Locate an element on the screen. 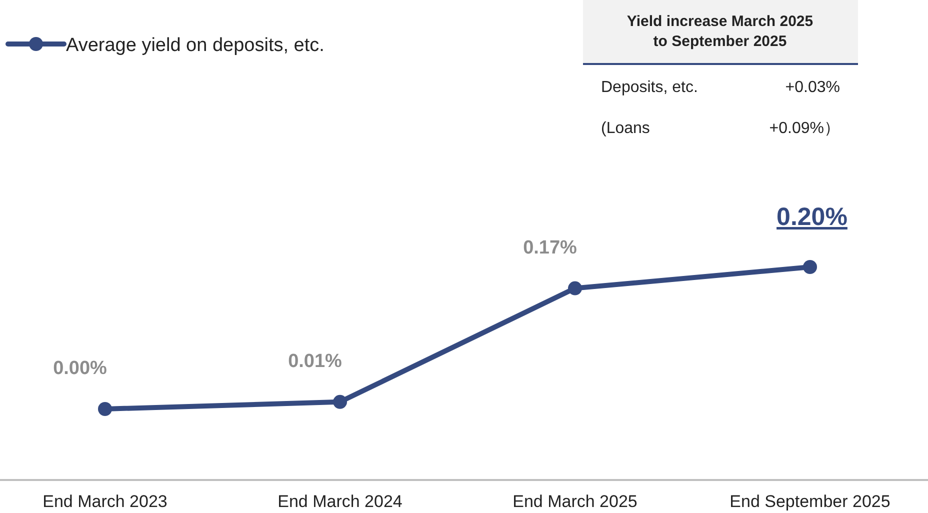  x-tick-label: End March 2024 is located at coordinates (340, 501).